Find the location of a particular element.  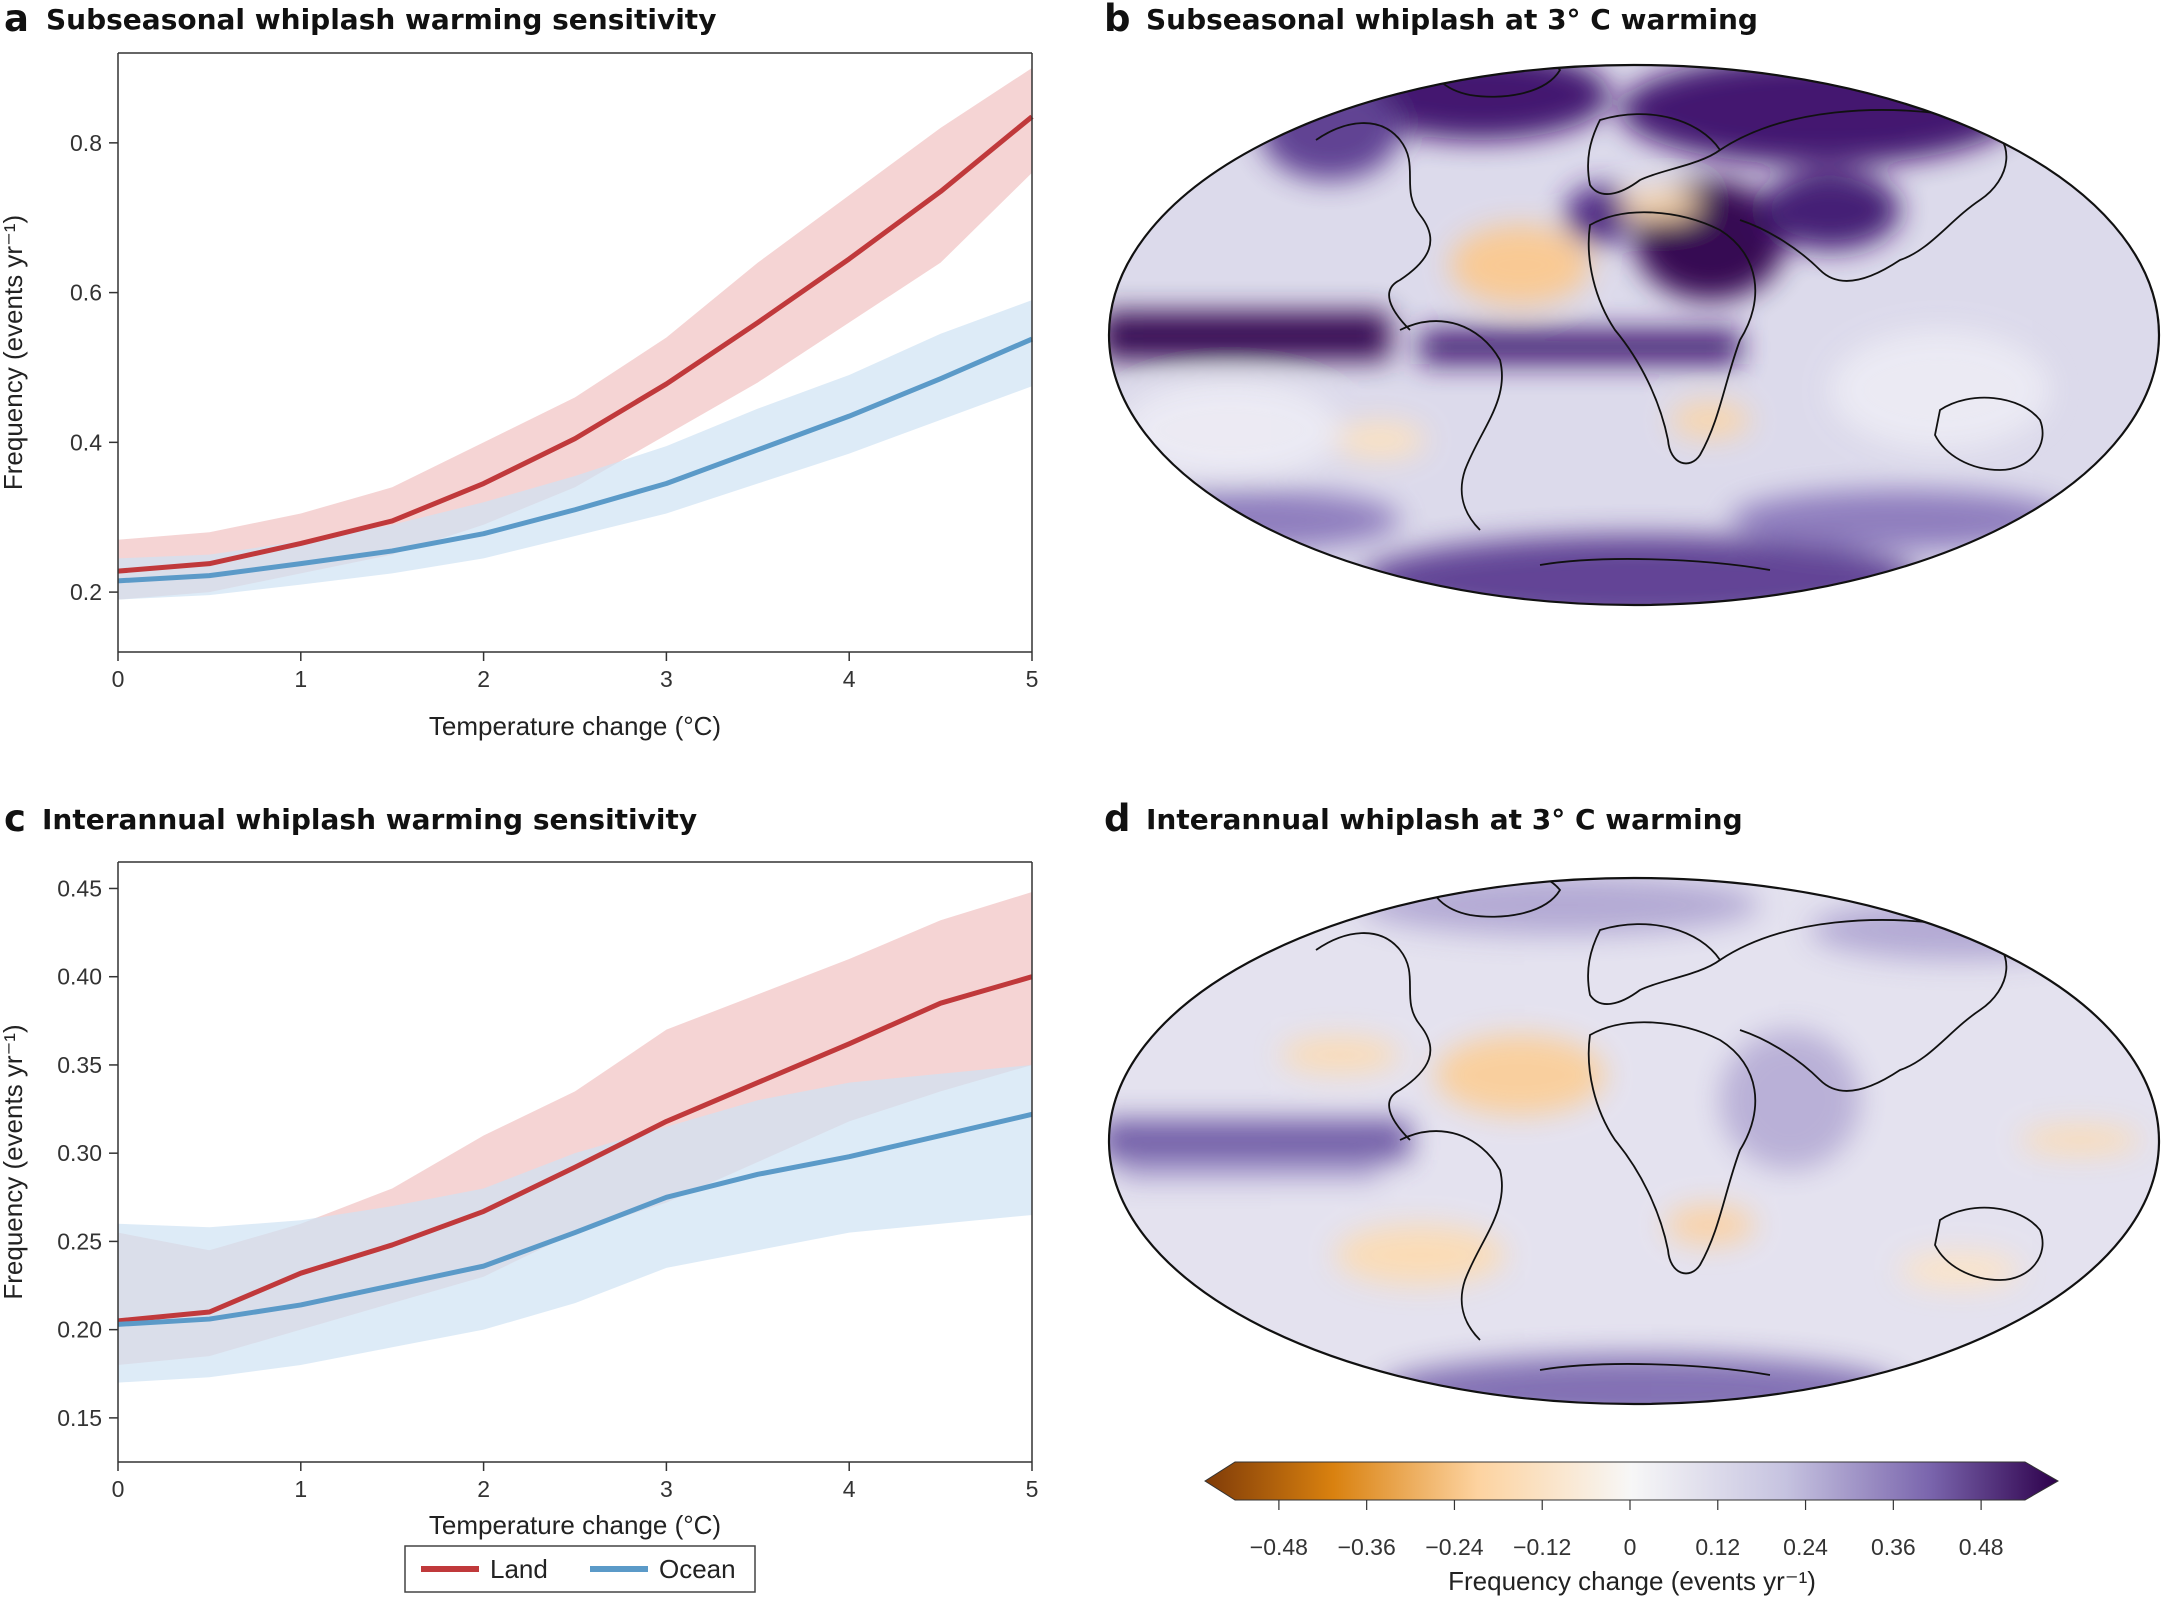

y-tick-label: 0.25 is located at coordinates (79, 1241).